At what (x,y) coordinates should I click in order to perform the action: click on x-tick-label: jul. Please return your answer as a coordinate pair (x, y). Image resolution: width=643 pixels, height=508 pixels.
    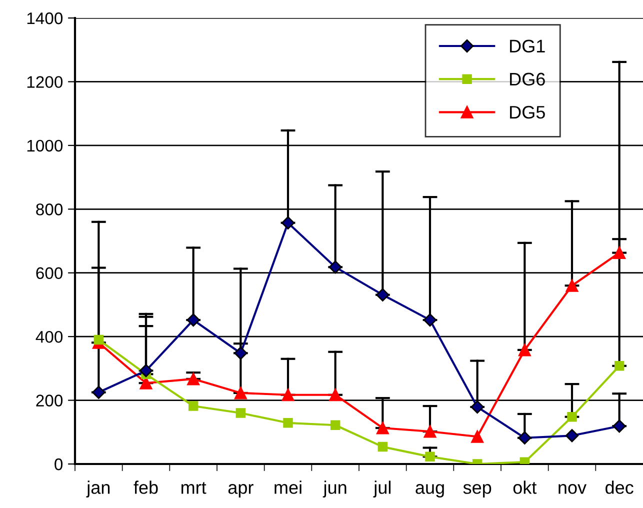
    Looking at the image, I should click on (381, 489).